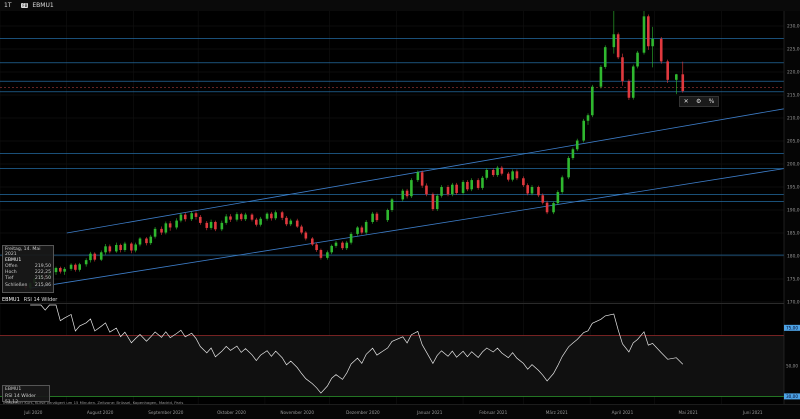  Describe the element at coordinates (43, 5) in the screenshot. I see `symbol-label: EBMU1` at that location.